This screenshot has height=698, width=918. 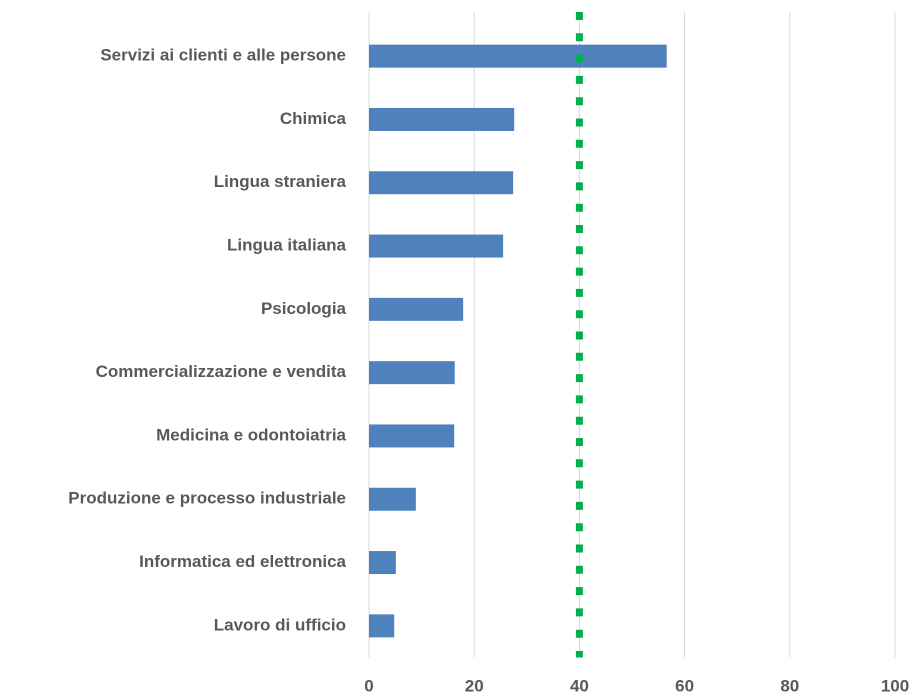 I want to click on y-tick-label: Lavoro di ufficio, so click(x=280, y=624).